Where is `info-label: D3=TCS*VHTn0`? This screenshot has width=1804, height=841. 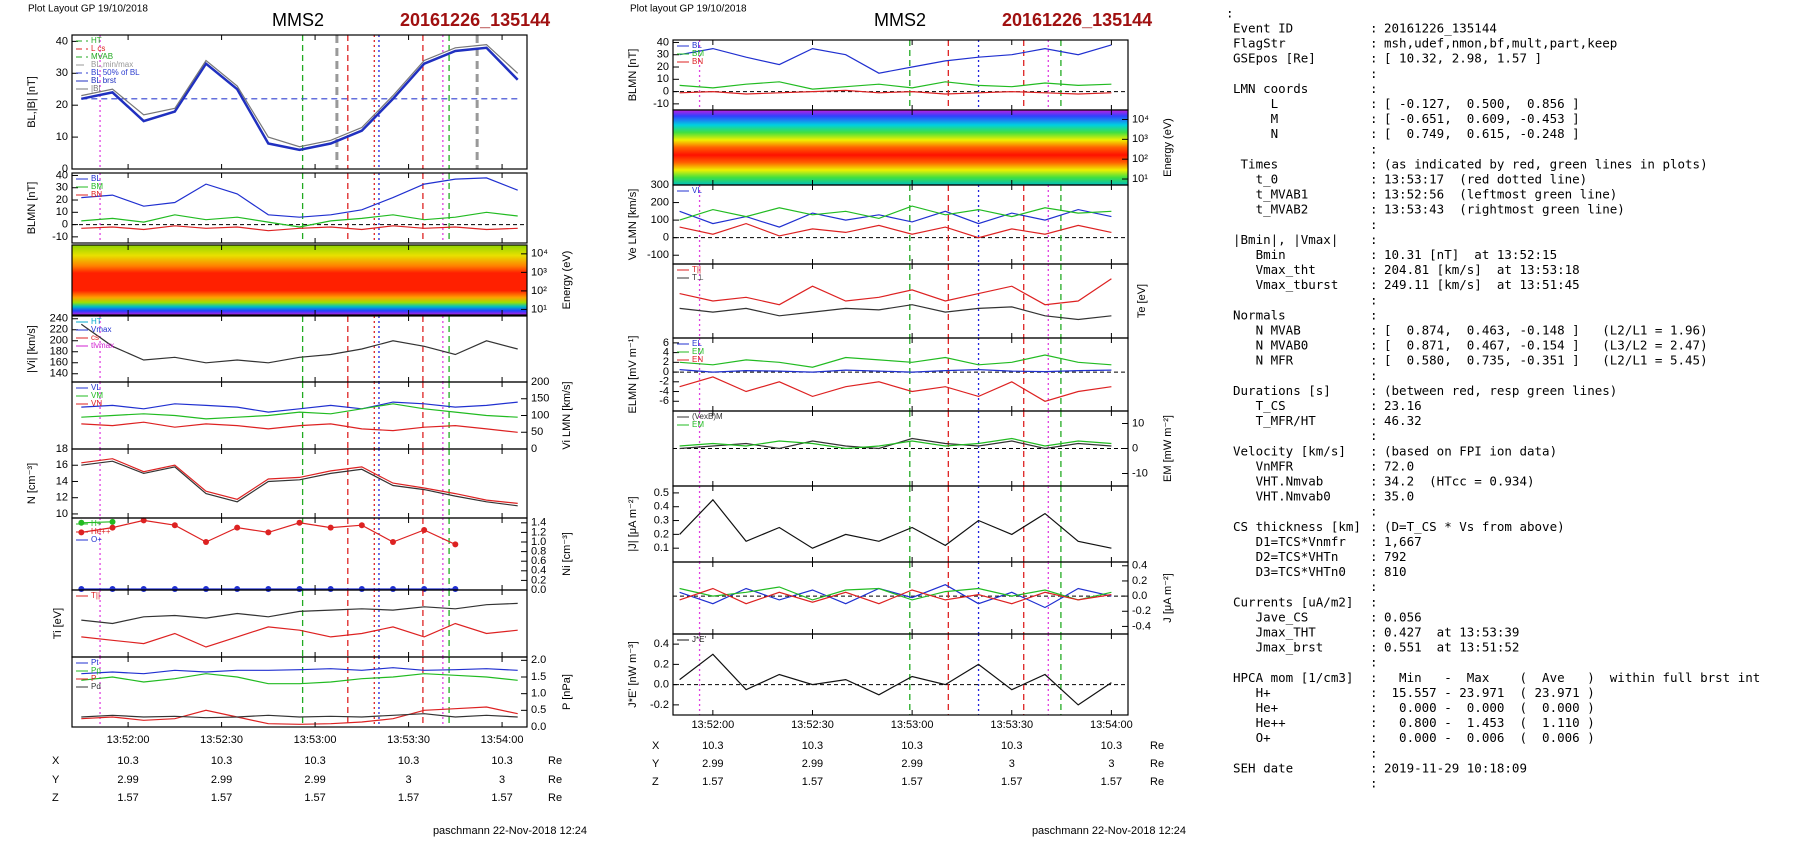
info-label: D3=TCS*VHTn0 is located at coordinates (1289, 571).